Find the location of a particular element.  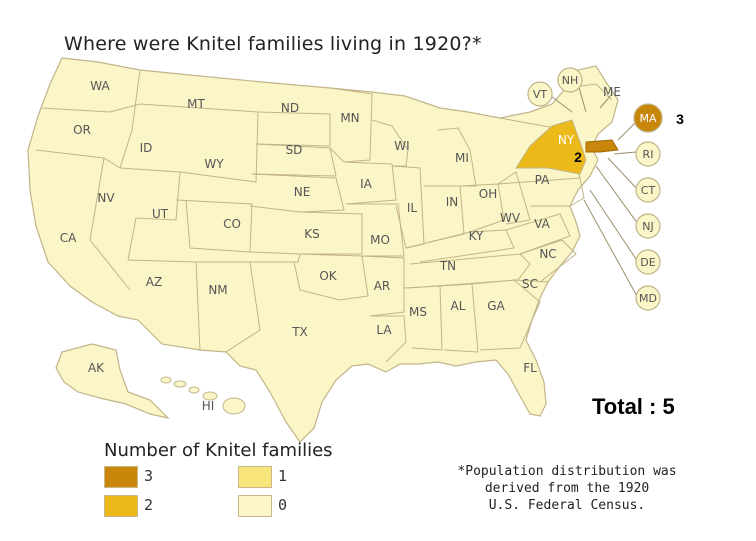

callout-label-nj: NJ is located at coordinates (647, 226).